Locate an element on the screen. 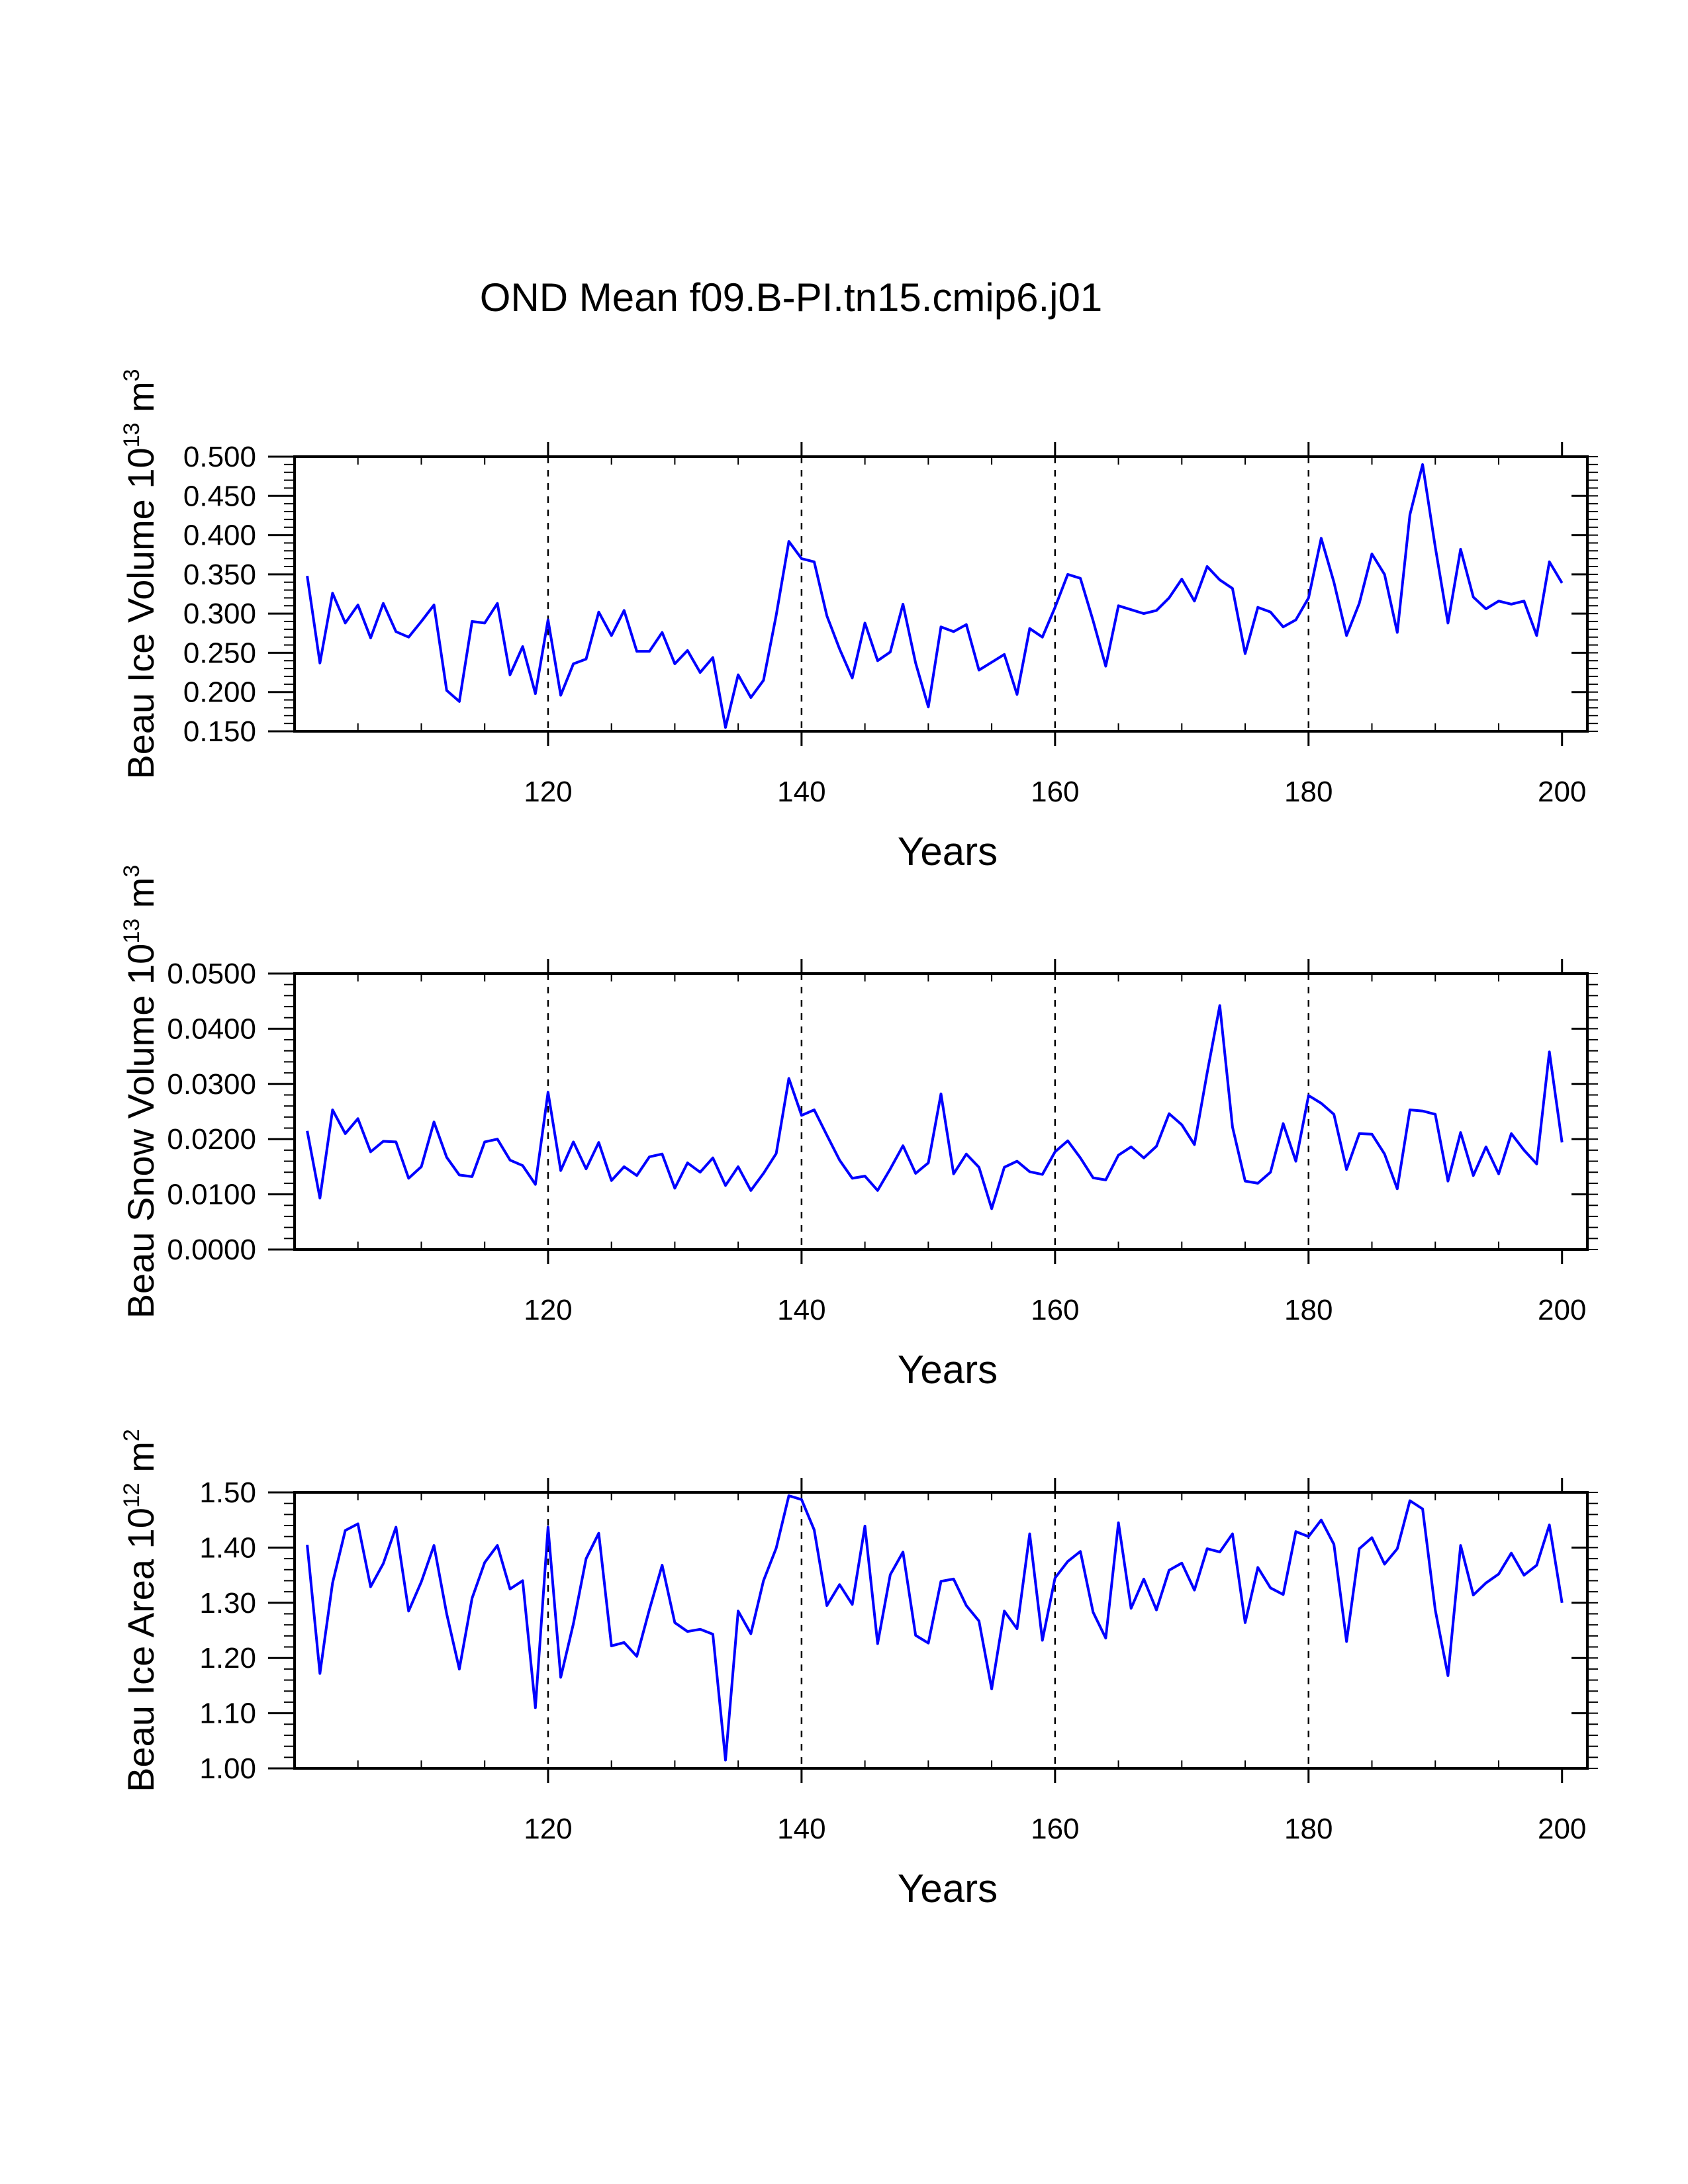 The image size is (1688, 2184). y-label-exponent: 12 is located at coordinates (131, 1495).